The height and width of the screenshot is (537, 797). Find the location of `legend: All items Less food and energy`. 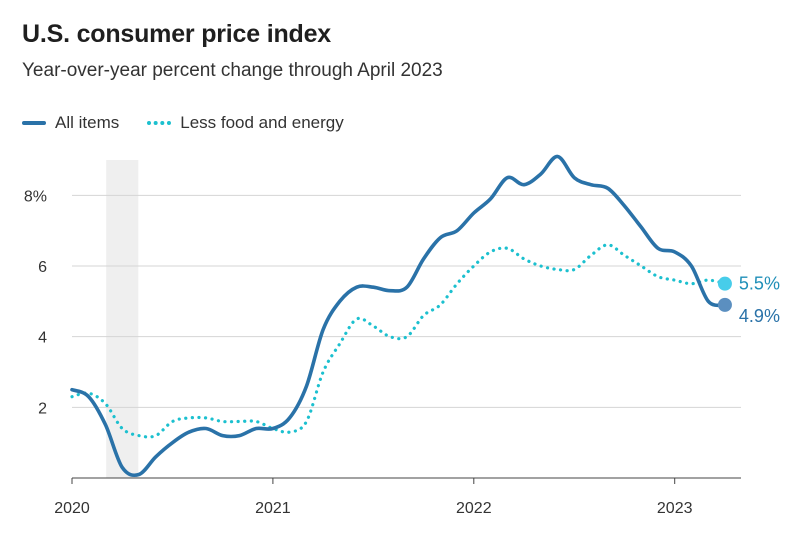

legend: All items Less food and energy is located at coordinates (197, 123).